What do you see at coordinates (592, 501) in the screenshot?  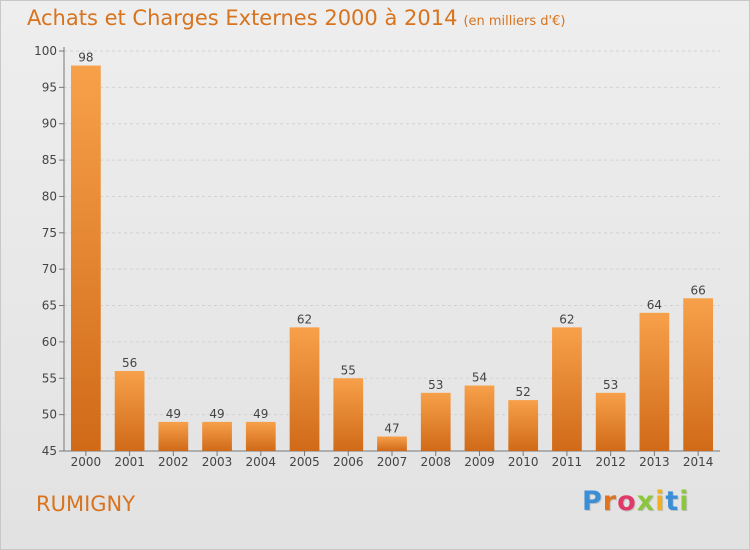 I see `logo-letter: P` at bounding box center [592, 501].